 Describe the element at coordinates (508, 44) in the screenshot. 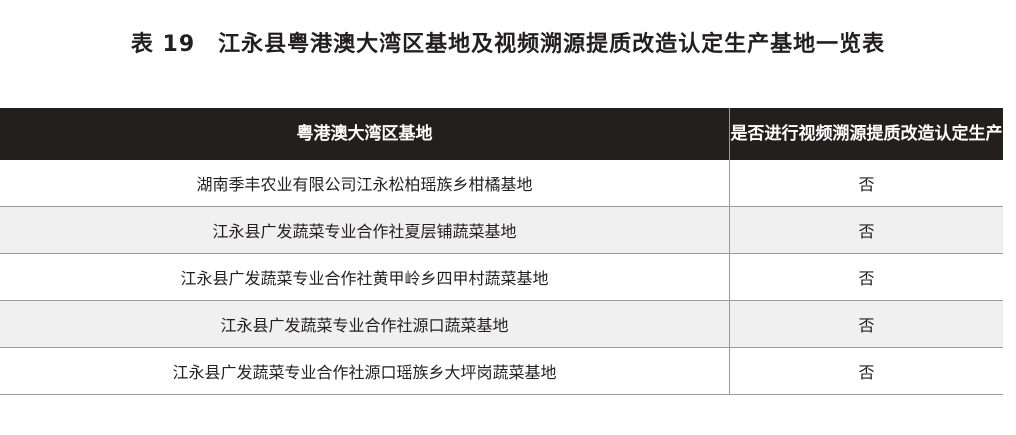

I see `table-title: 表 19 江永县粤港澳大湾区基地及视频溯源提质改造认定生产基地一览表` at that location.